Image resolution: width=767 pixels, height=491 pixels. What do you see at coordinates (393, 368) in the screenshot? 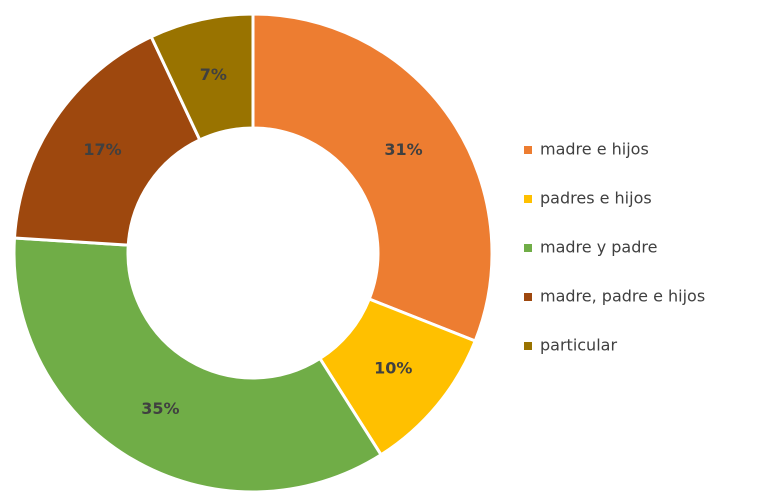
I see `data-label: 10%` at bounding box center [393, 368].